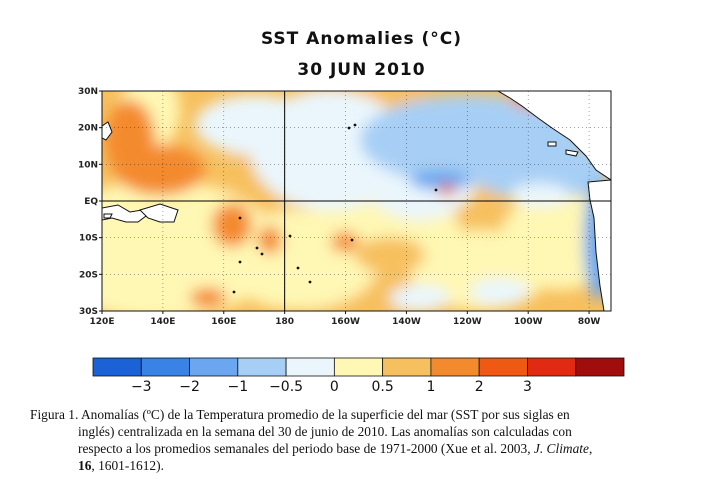 The height and width of the screenshot is (495, 723). I want to click on lon-label: 80W, so click(589, 322).